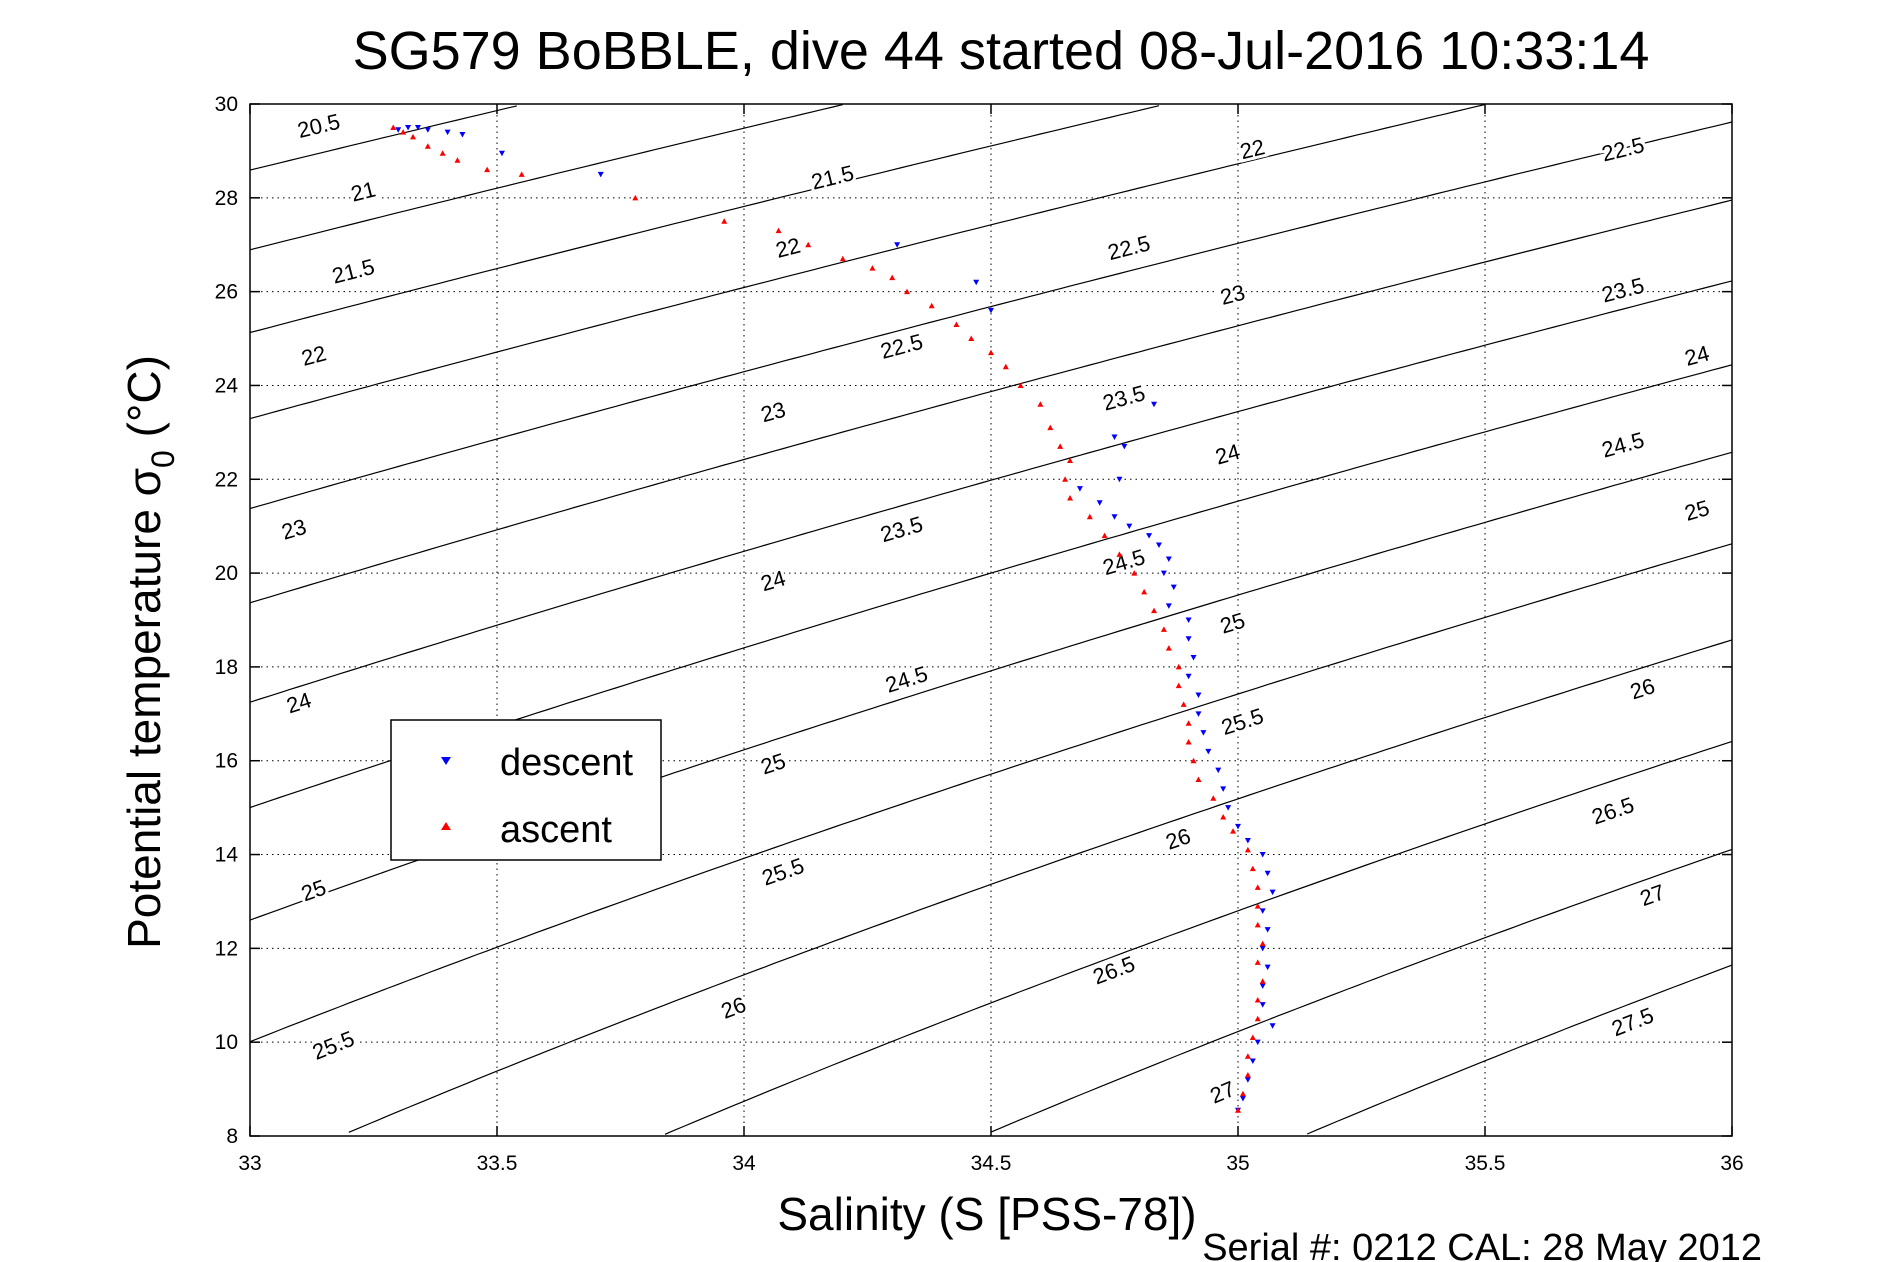 This screenshot has height=1262, width=1891. What do you see at coordinates (226, 292) in the screenshot?
I see `y-tick-label: 26` at bounding box center [226, 292].